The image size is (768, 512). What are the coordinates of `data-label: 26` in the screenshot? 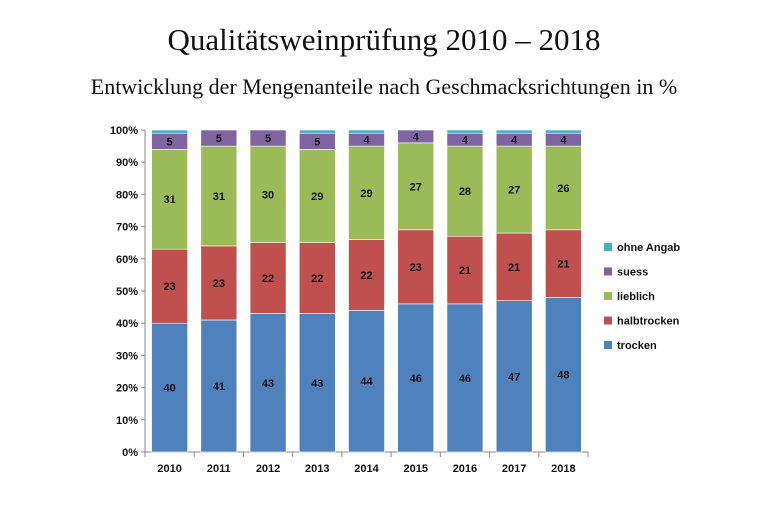 It's located at (563, 189).